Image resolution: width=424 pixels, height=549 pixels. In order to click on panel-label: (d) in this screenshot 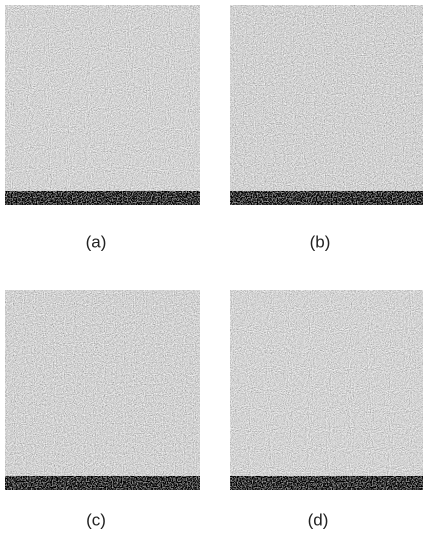, I will do `click(318, 519)`.